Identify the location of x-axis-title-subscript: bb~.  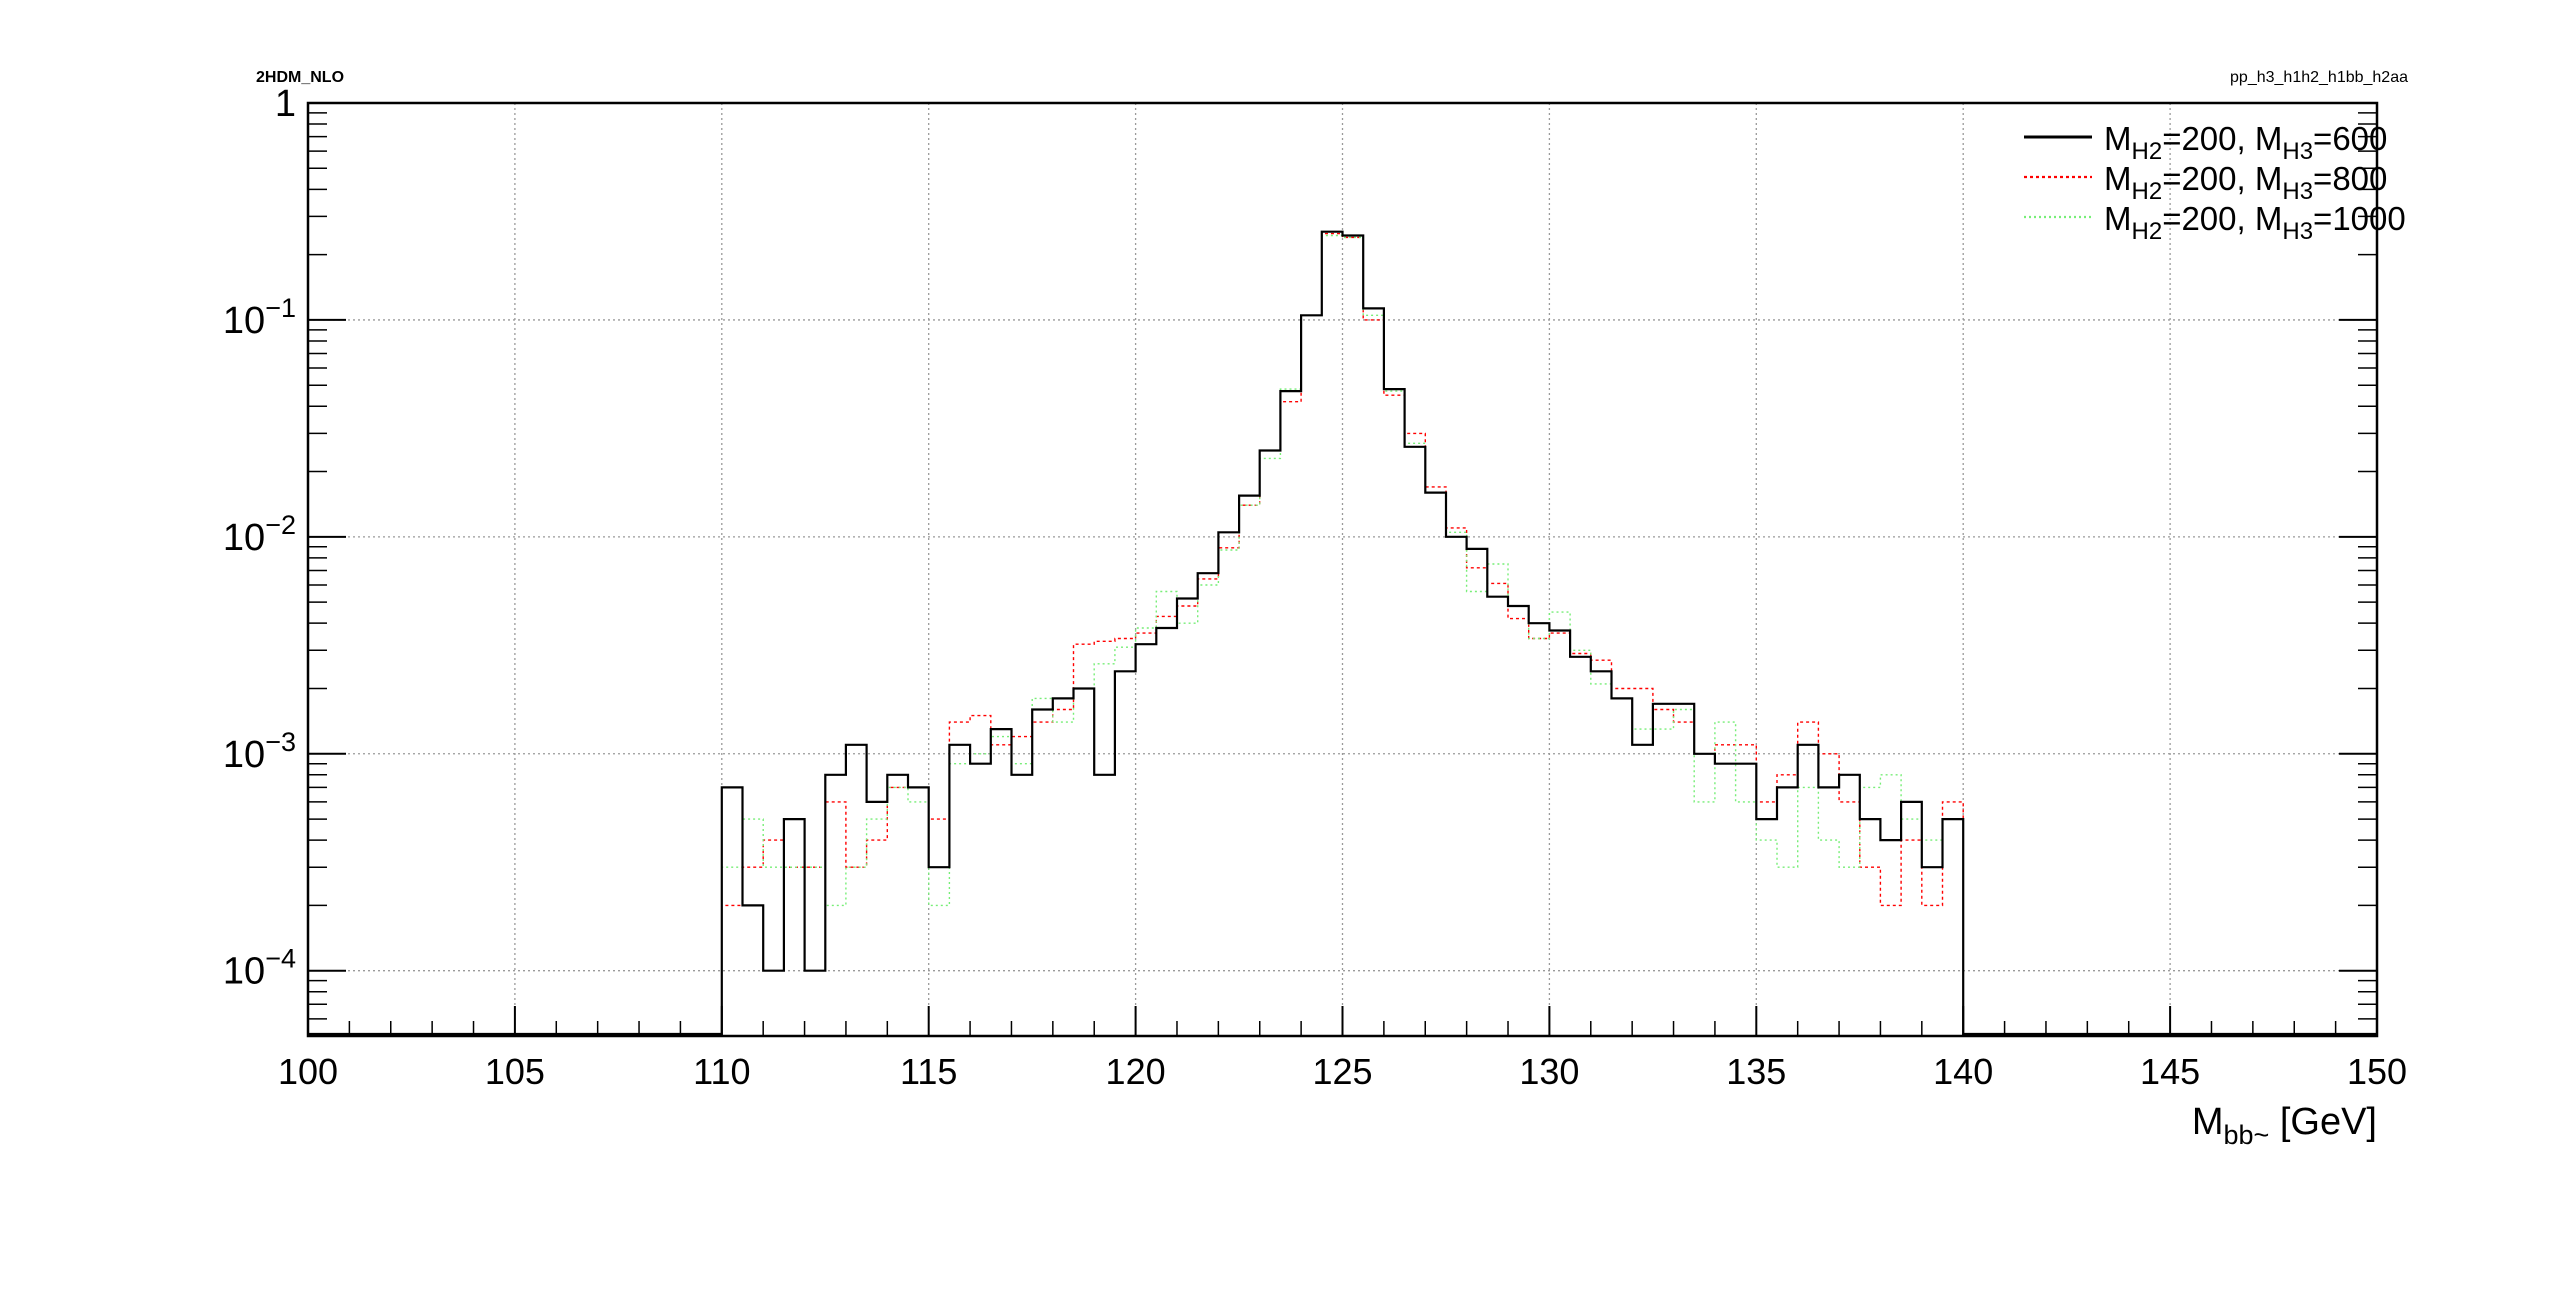
(2246, 1135).